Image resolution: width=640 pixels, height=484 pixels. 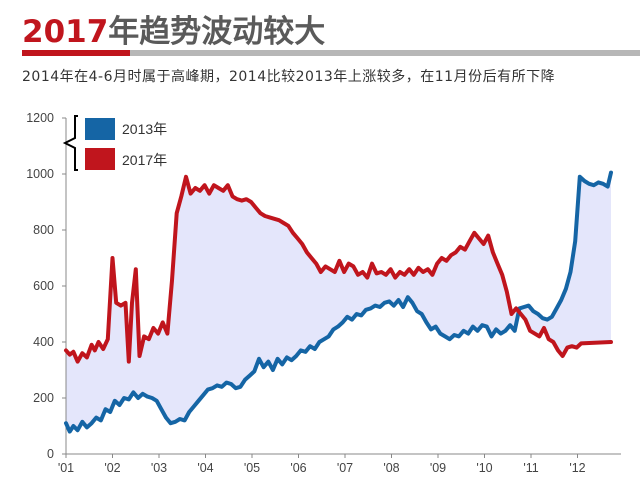 I want to click on legend-label-2017: 2017年, so click(x=144, y=160).